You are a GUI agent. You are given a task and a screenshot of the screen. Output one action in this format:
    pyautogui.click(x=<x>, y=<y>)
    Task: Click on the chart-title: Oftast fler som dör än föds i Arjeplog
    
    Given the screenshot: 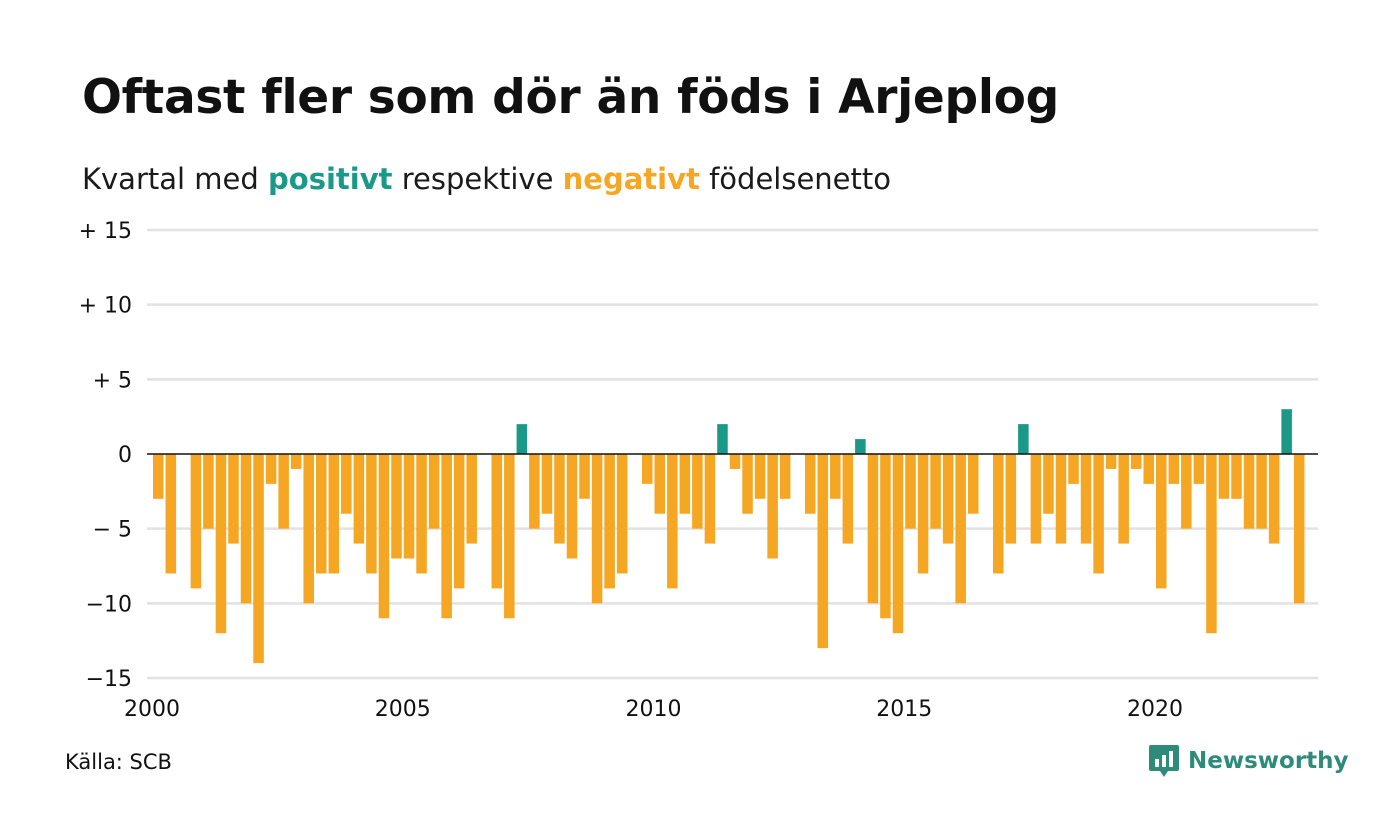 What is the action you would take?
    pyautogui.click(x=571, y=97)
    